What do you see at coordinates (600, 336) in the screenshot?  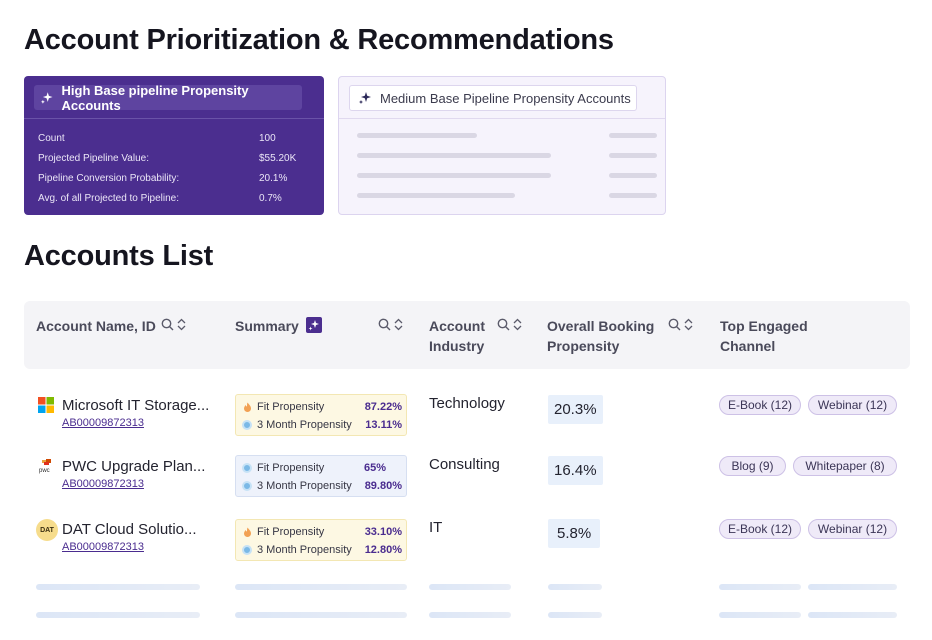 I see `column-booking-propensity: Overall Booking Propensity` at bounding box center [600, 336].